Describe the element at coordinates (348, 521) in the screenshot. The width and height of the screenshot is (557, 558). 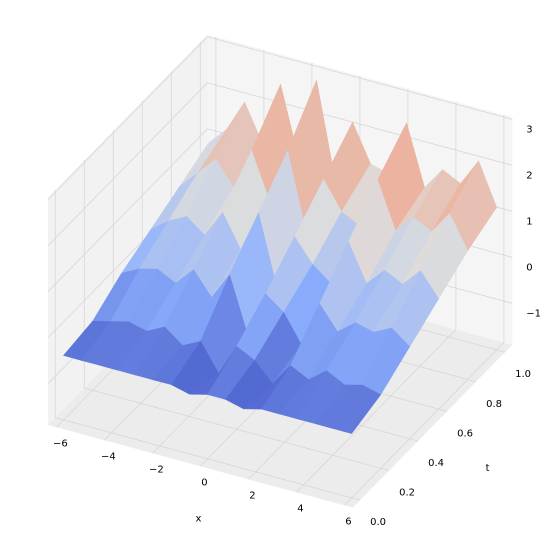
I see `x-tick-label: 6` at that location.